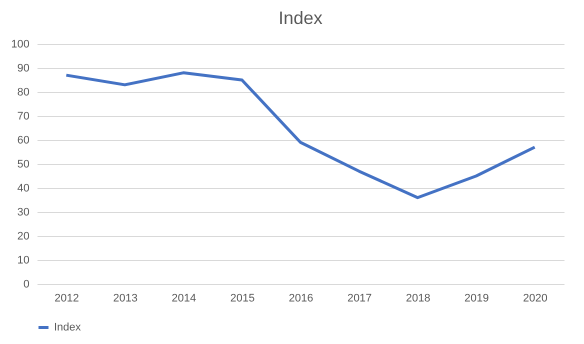 The height and width of the screenshot is (344, 584). Describe the element at coordinates (535, 298) in the screenshot. I see `x-tick-label: 2020` at that location.